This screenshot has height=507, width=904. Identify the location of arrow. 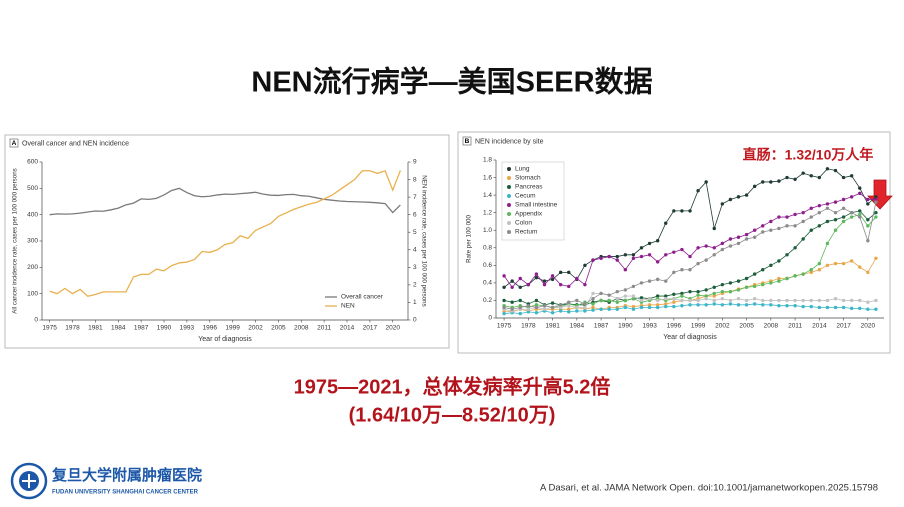
(880, 194).